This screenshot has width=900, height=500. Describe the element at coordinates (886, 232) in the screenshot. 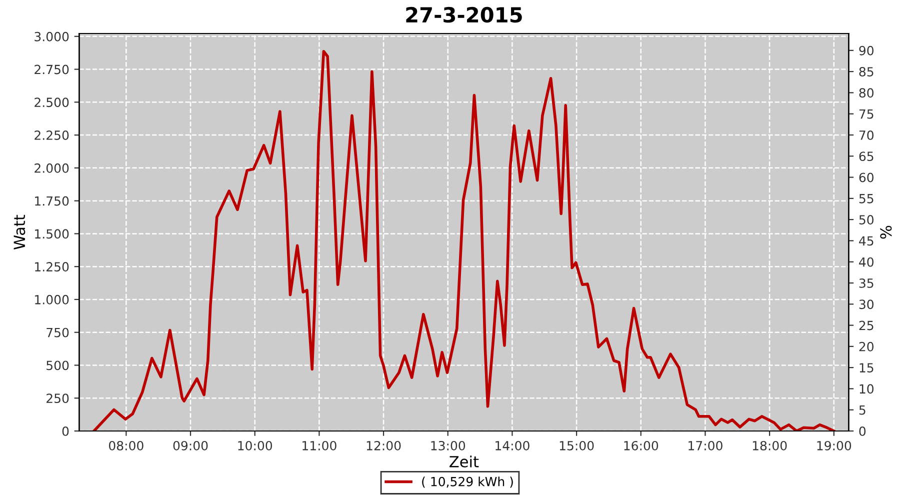

I see `y2-axis-title: %` at that location.